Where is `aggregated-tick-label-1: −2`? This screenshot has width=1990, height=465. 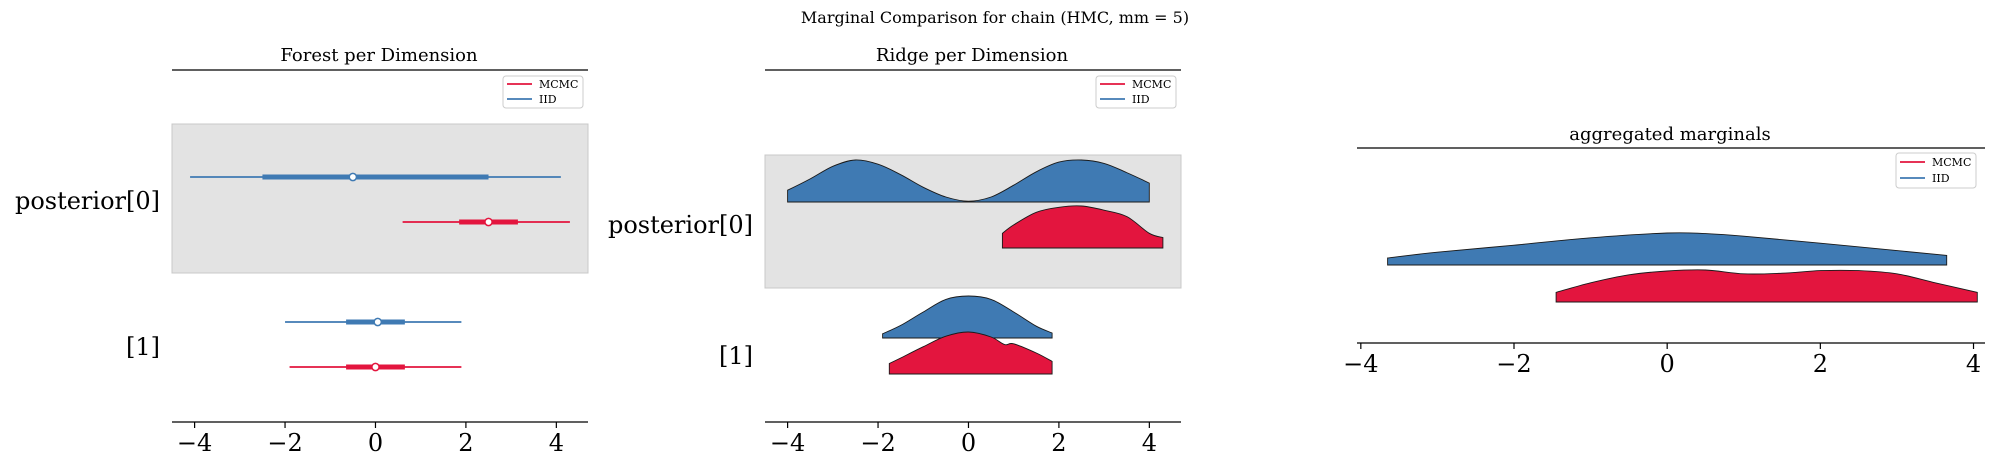
aggregated-tick-label-1: −2 is located at coordinates (1513, 364).